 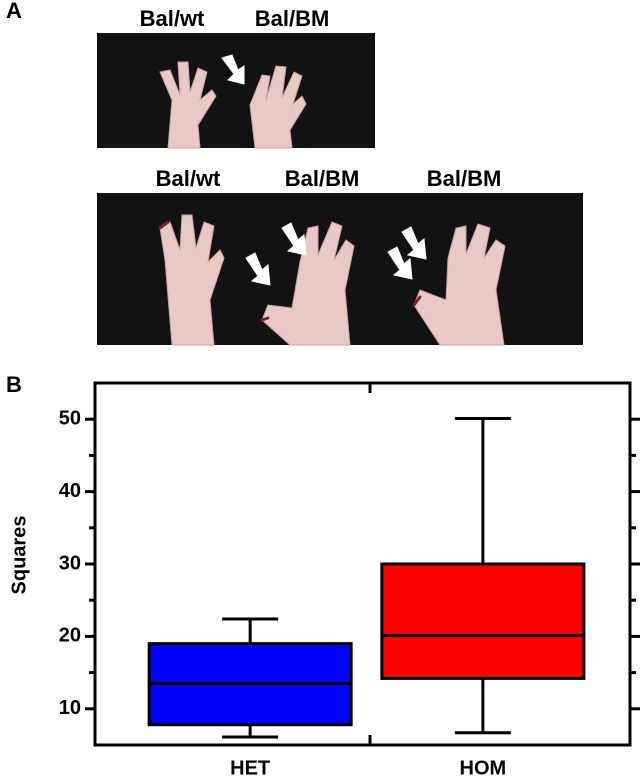 What do you see at coordinates (70, 563) in the screenshot?
I see `y-tick-label: 30` at bounding box center [70, 563].